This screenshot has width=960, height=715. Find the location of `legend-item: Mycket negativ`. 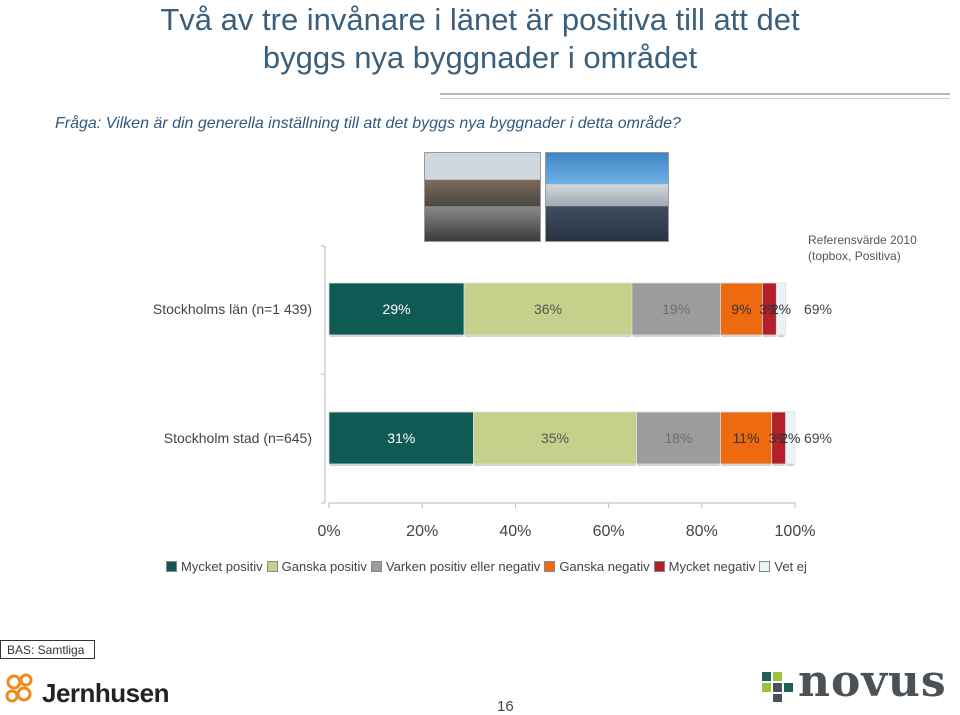

legend-item: Mycket negativ is located at coordinates (704, 566).